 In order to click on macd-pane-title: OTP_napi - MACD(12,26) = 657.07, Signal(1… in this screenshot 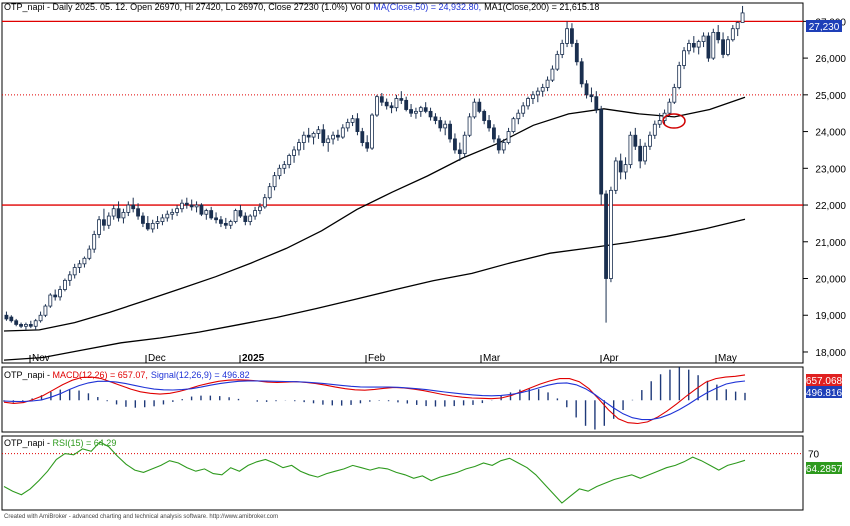, I will do `click(127, 375)`.